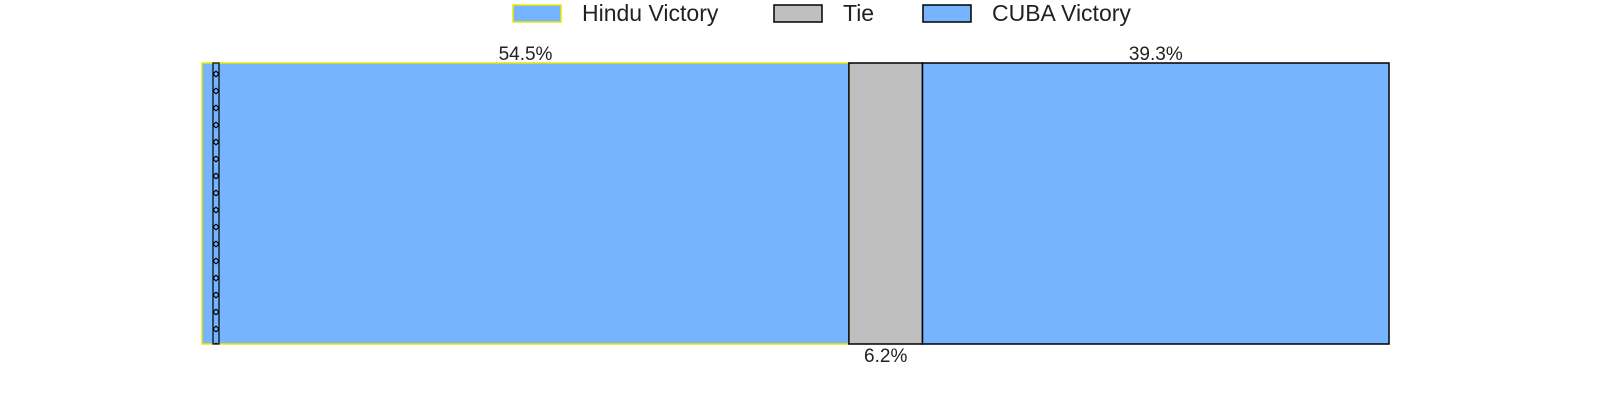 The height and width of the screenshot is (400, 1600). Describe the element at coordinates (858, 13) in the screenshot. I see `legend-label-tie: Tie` at that location.